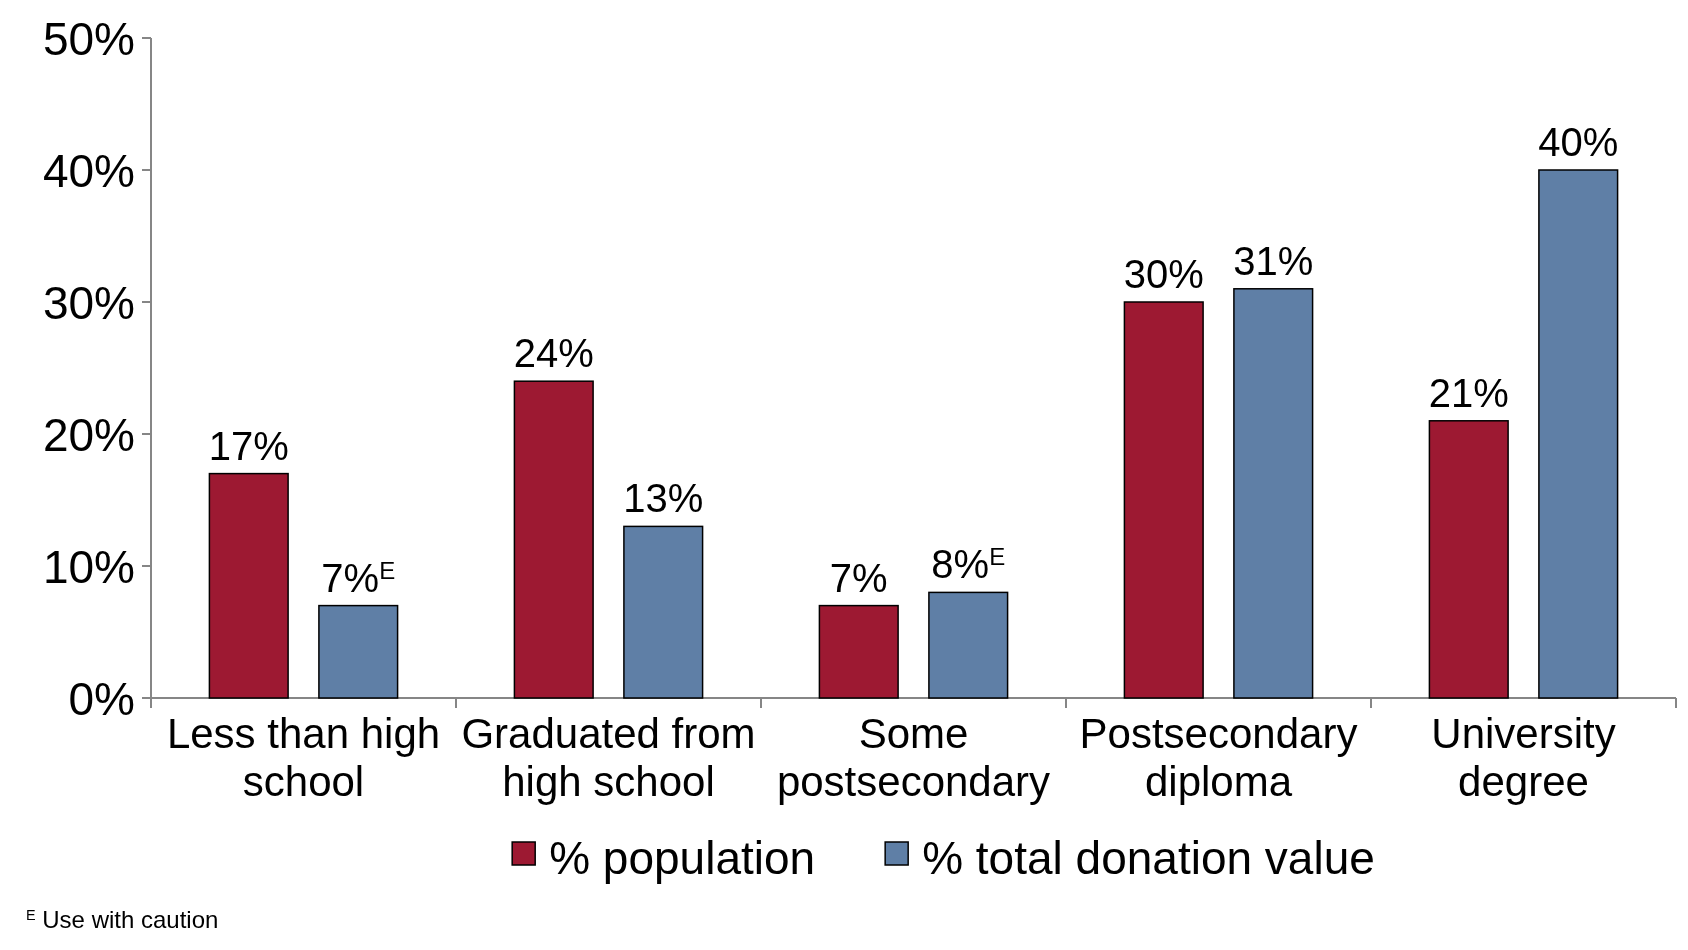 The image size is (1688, 950). What do you see at coordinates (88, 434) in the screenshot?
I see `y-tick-label: 20%` at bounding box center [88, 434].